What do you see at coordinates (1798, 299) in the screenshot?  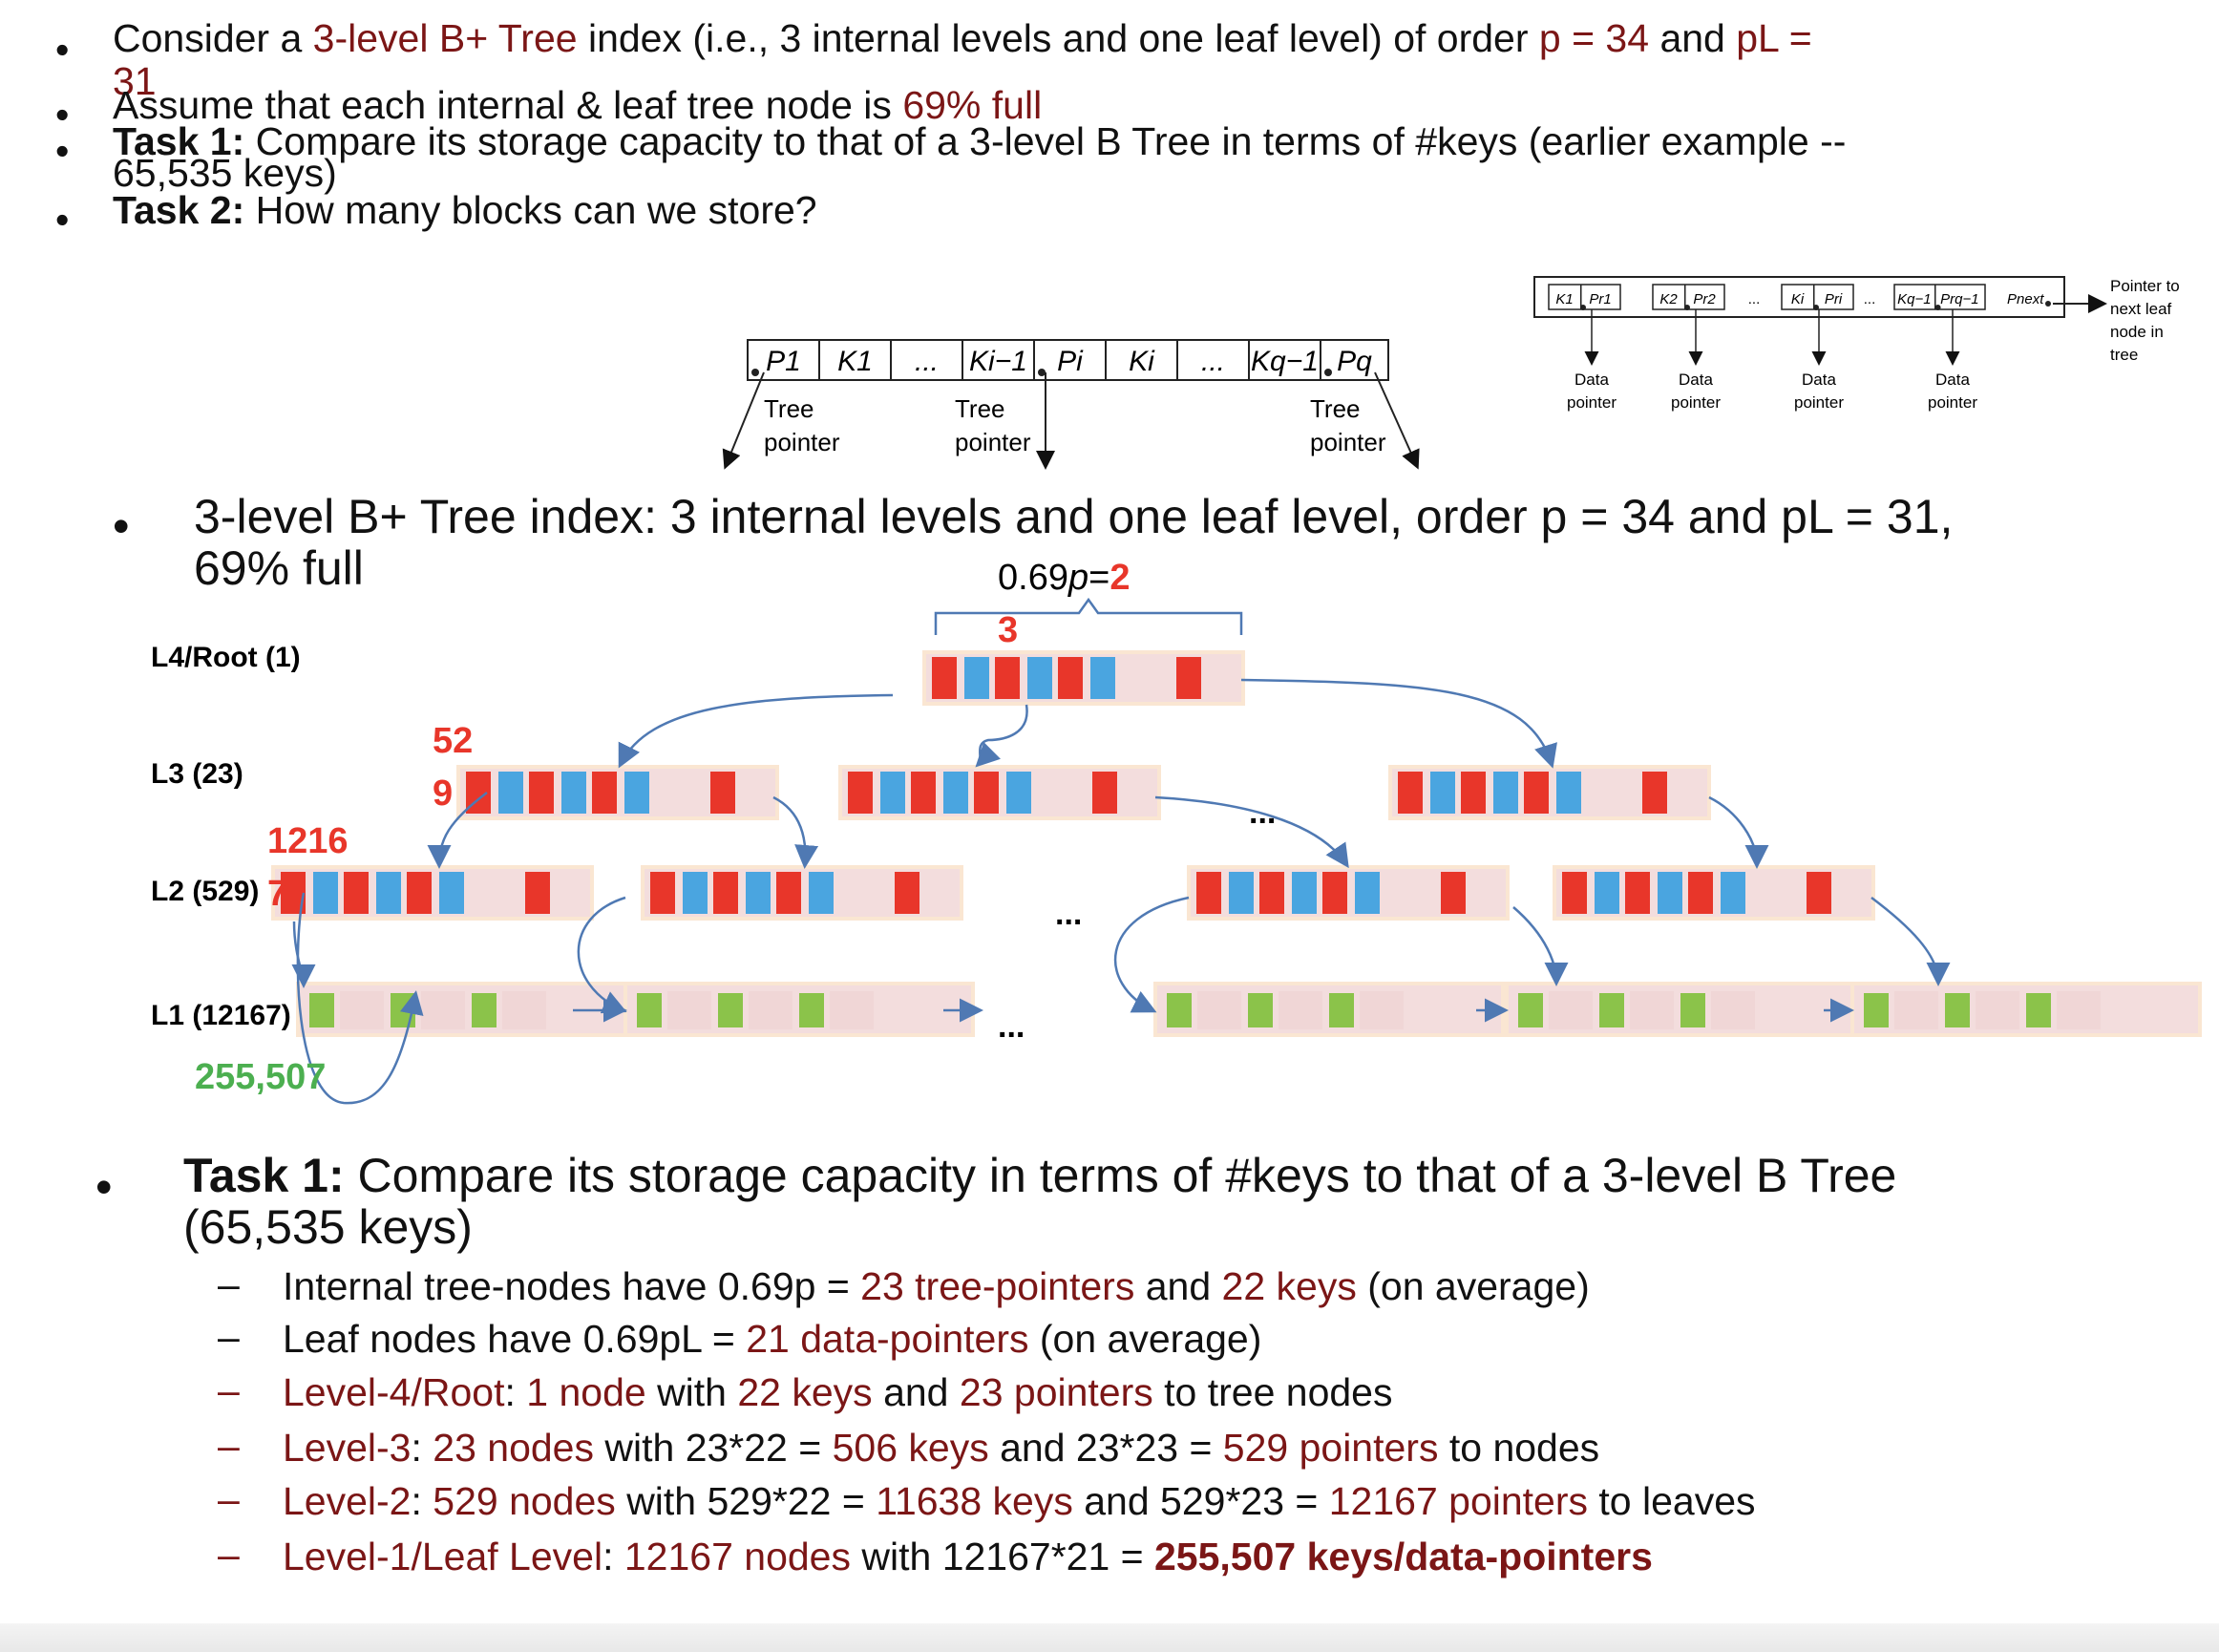 I see `leaf-key-cell: Ki` at bounding box center [1798, 299].